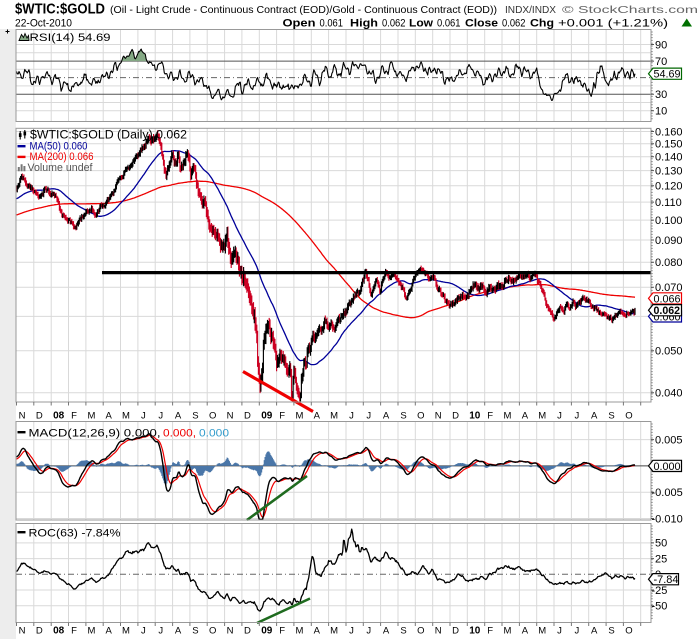  What do you see at coordinates (668, 203) in the screenshot?
I see `svg-text: 0.110` at bounding box center [668, 203].